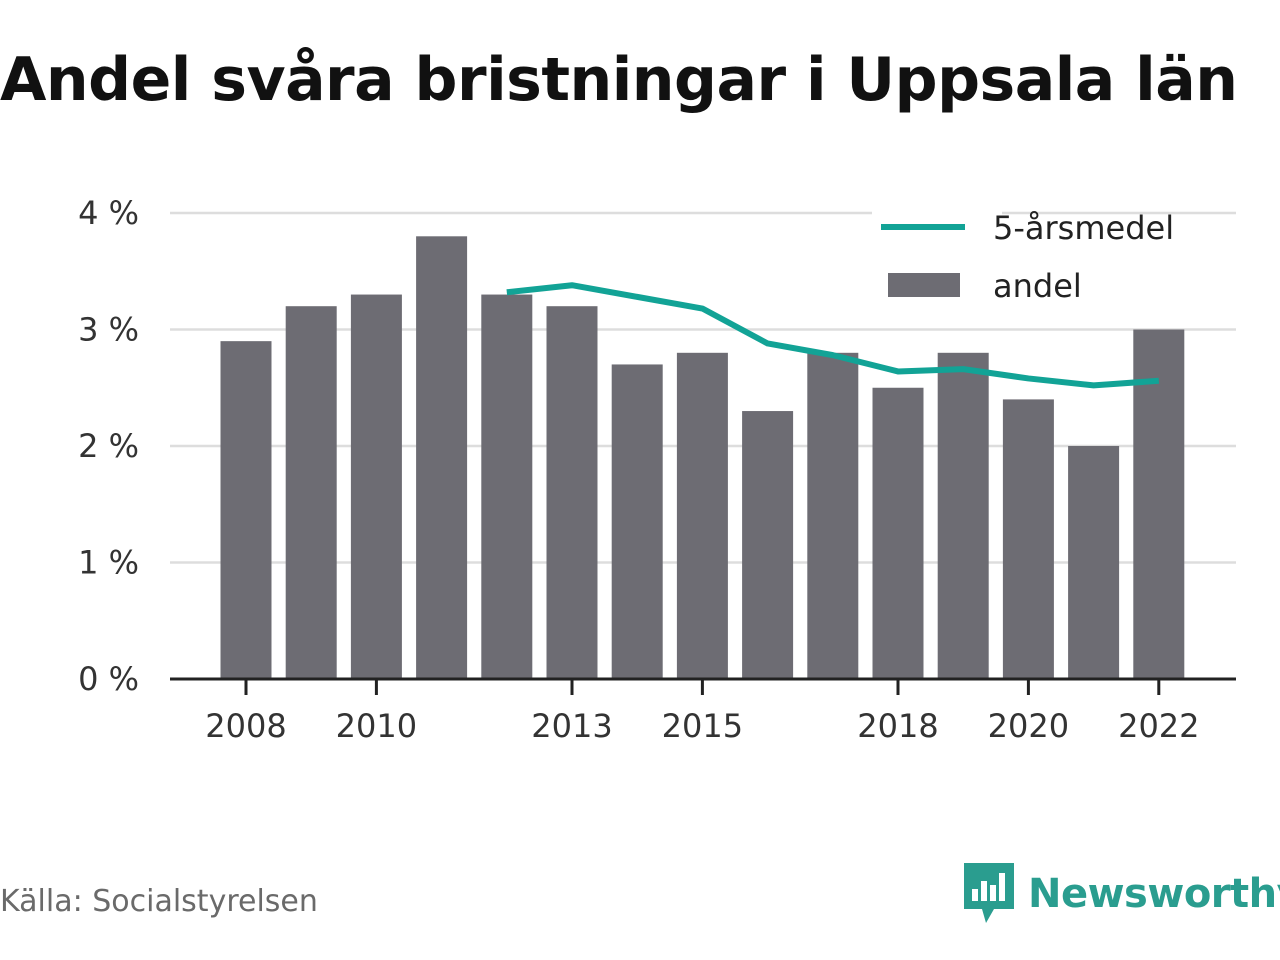  I want to click on bar-2020, so click(1028, 539).